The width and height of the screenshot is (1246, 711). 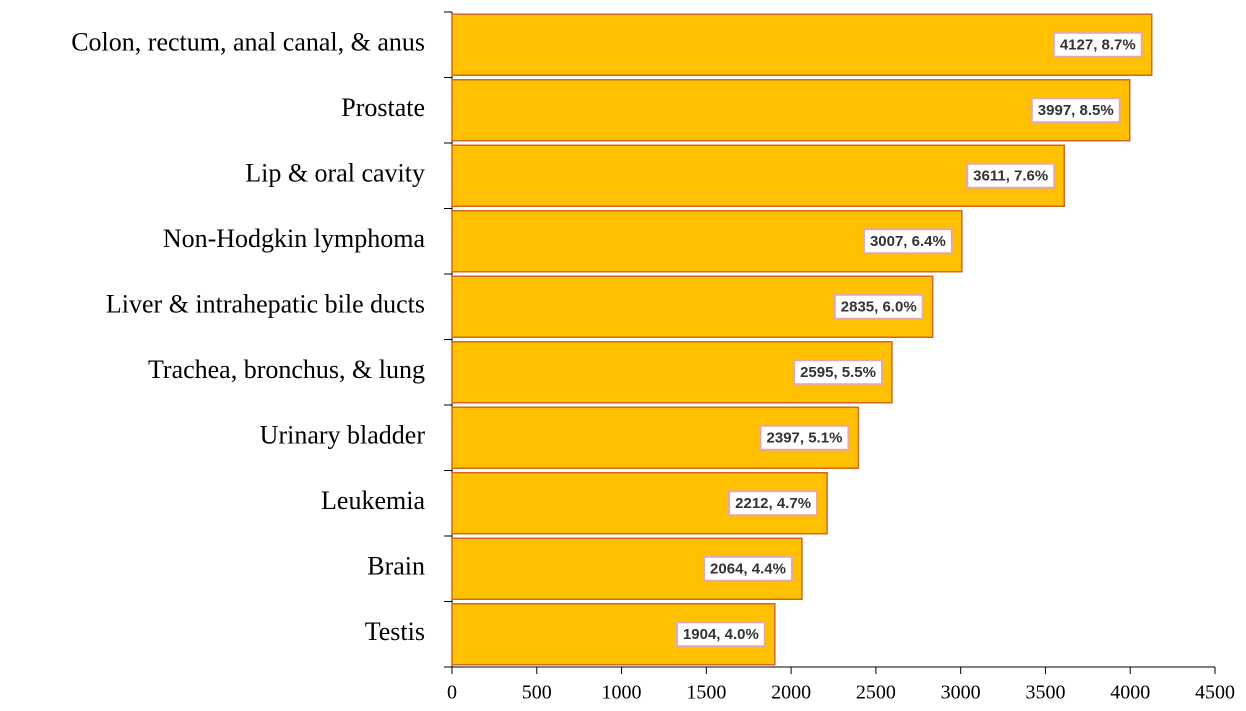 I want to click on value-label: 2835, 6.0%, so click(x=879, y=307).